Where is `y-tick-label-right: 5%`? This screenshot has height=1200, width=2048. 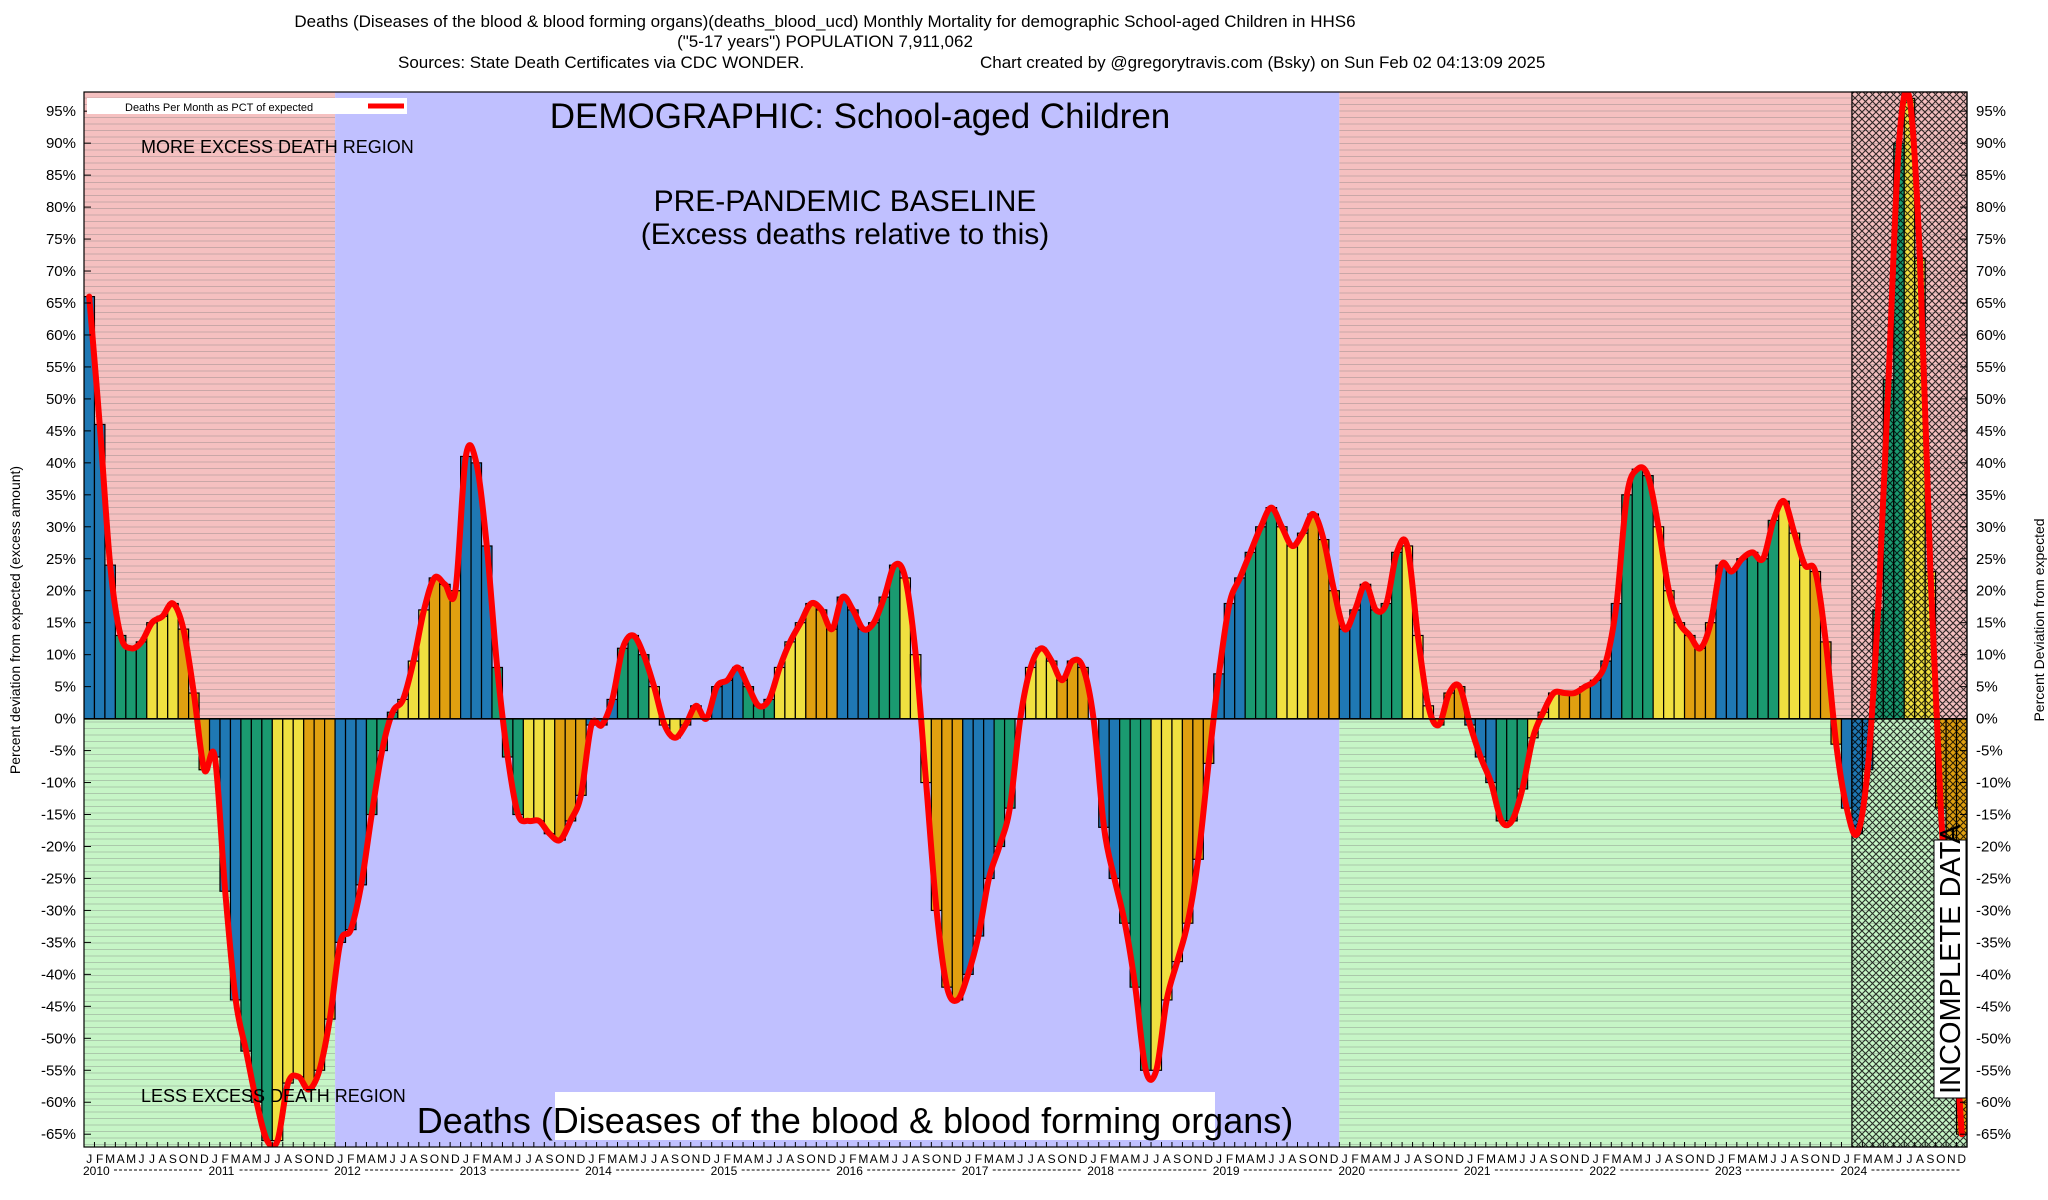
y-tick-label-right: 5% is located at coordinates (1987, 687).